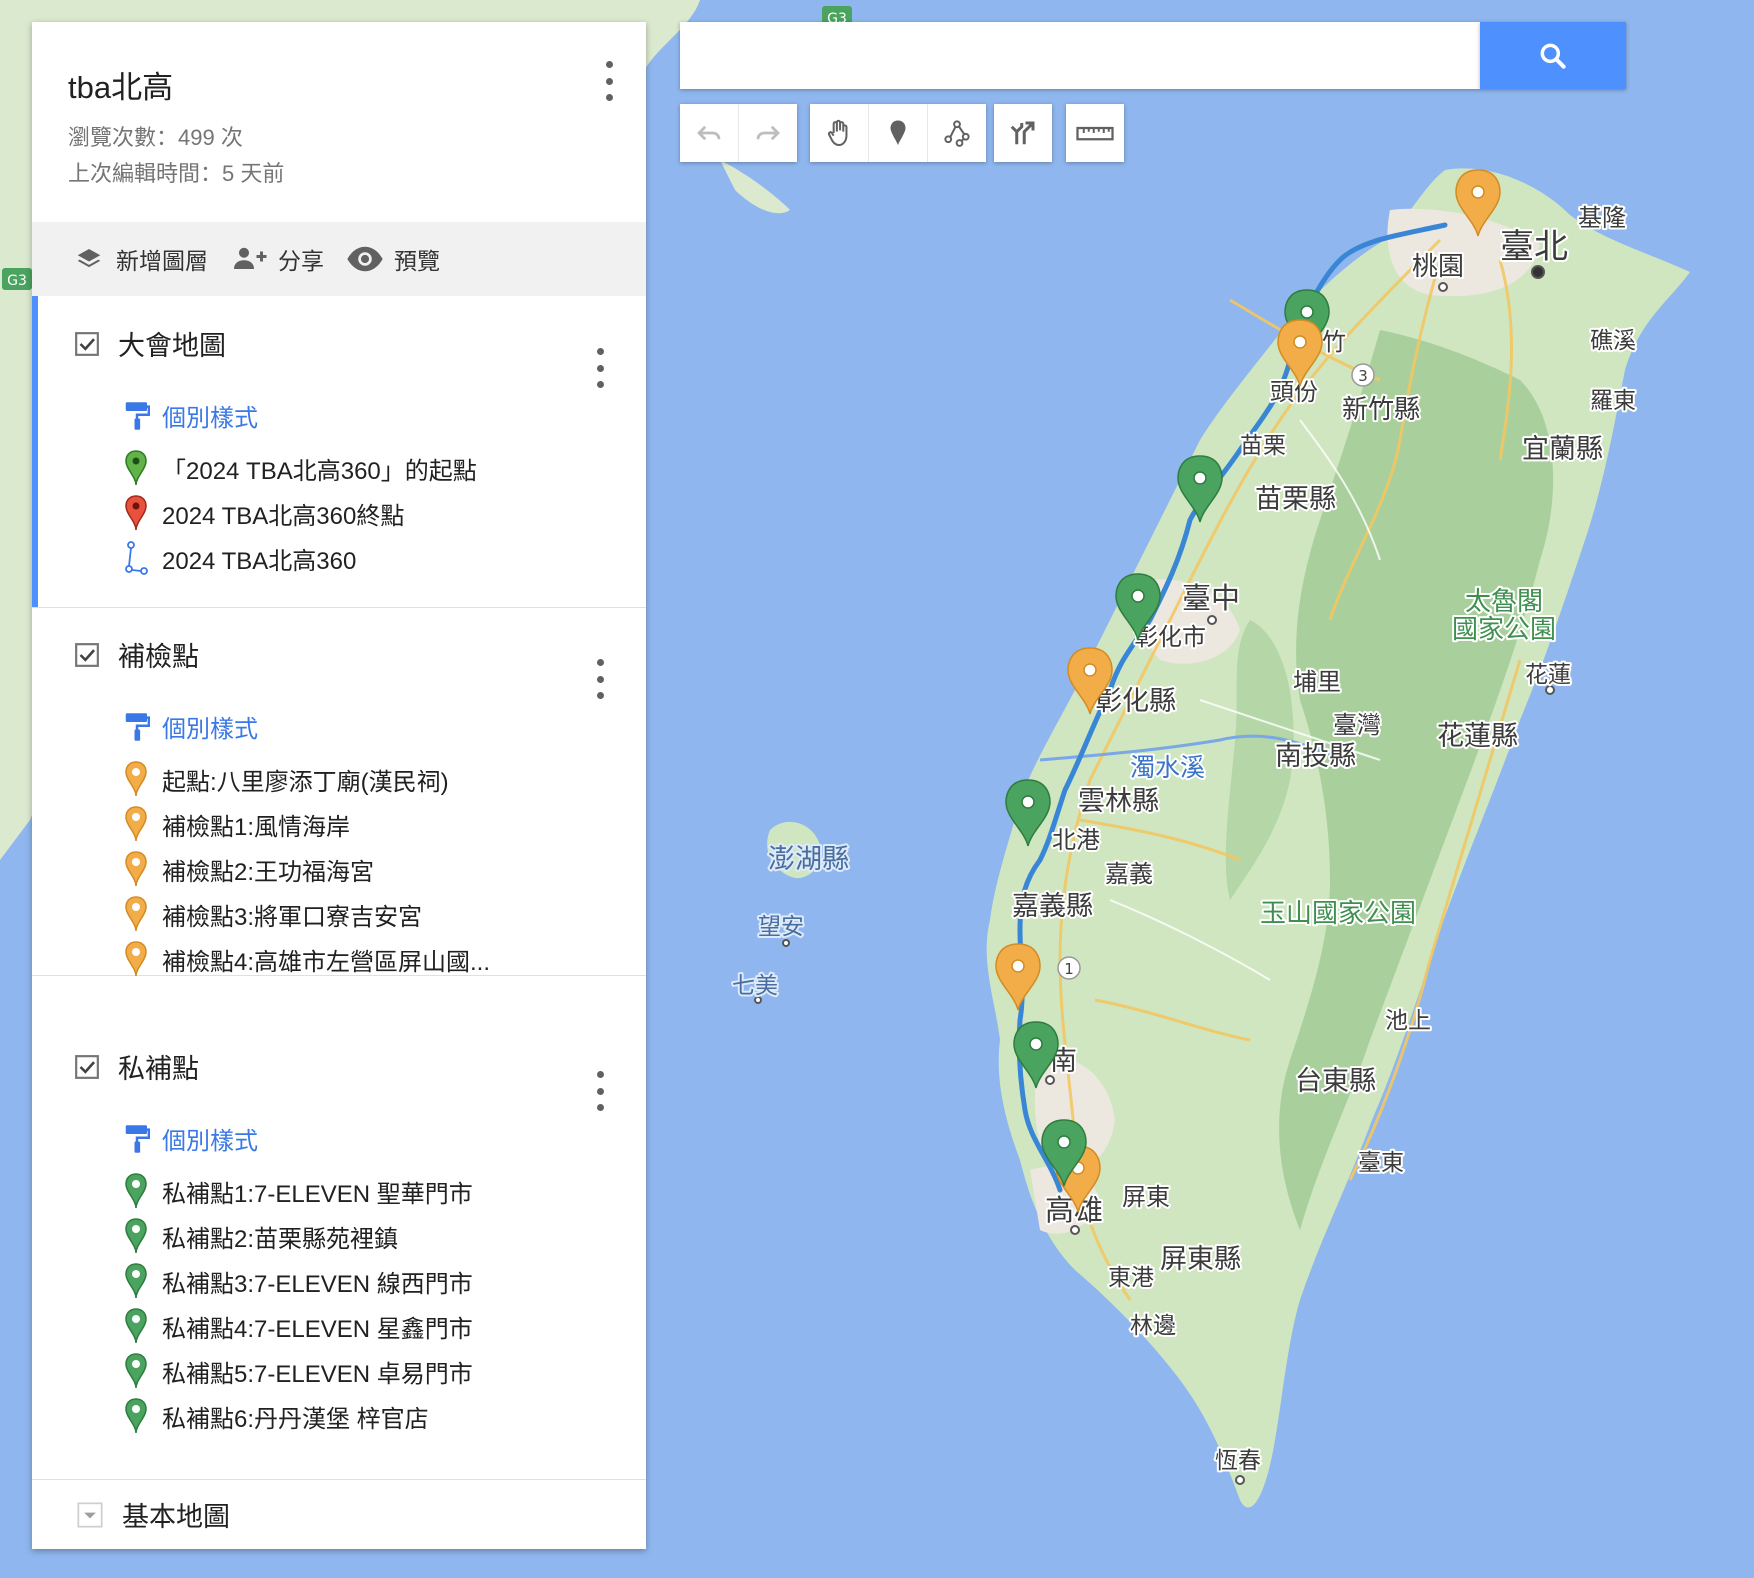  I want to click on label-chiayi: 嘉義, so click(1129, 874).